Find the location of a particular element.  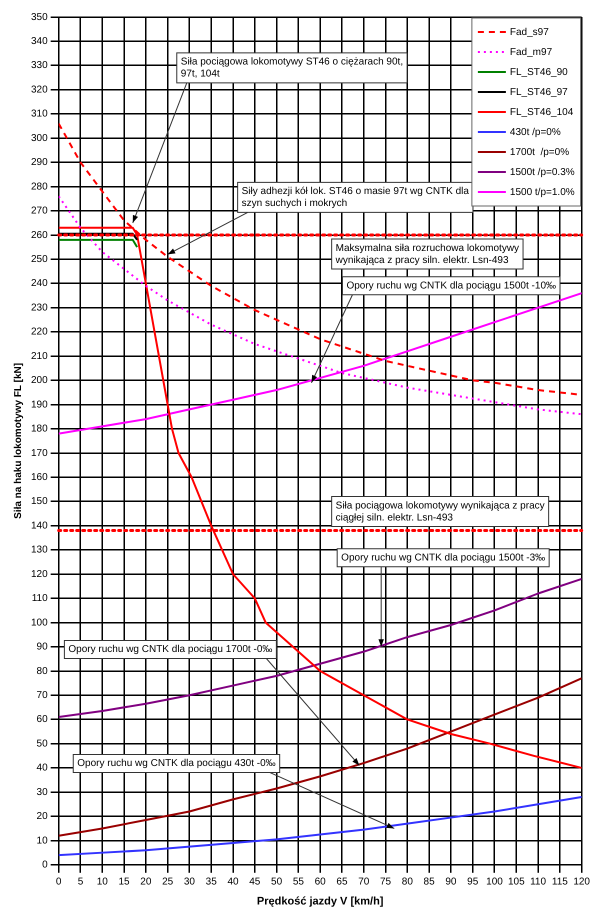

annotation: Opory ruchu wg CNTK dla pociągu 1500t -10‰ is located at coordinates (451, 286).